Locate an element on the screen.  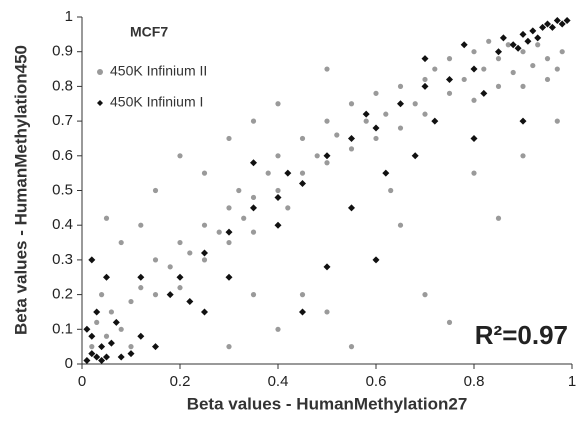
x-tick-label: 0 is located at coordinates (82, 381).